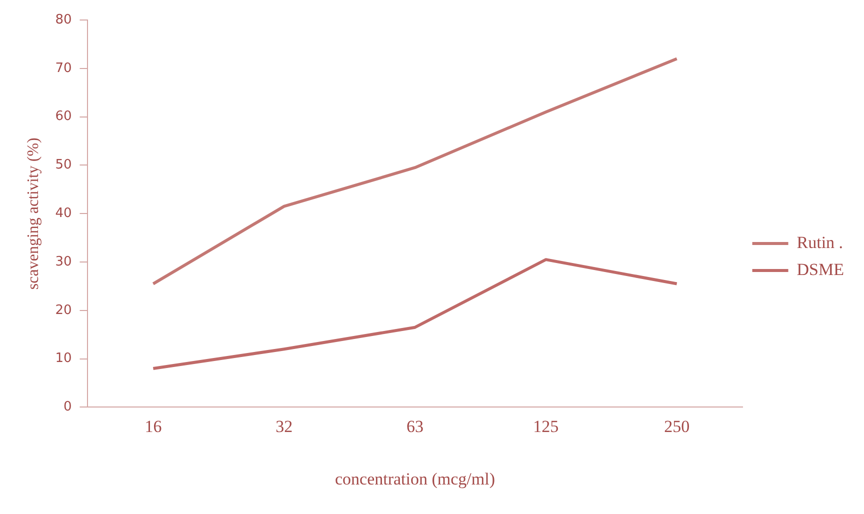  I want to click on x-axis-title: concentration (mcg/ml), so click(415, 478).